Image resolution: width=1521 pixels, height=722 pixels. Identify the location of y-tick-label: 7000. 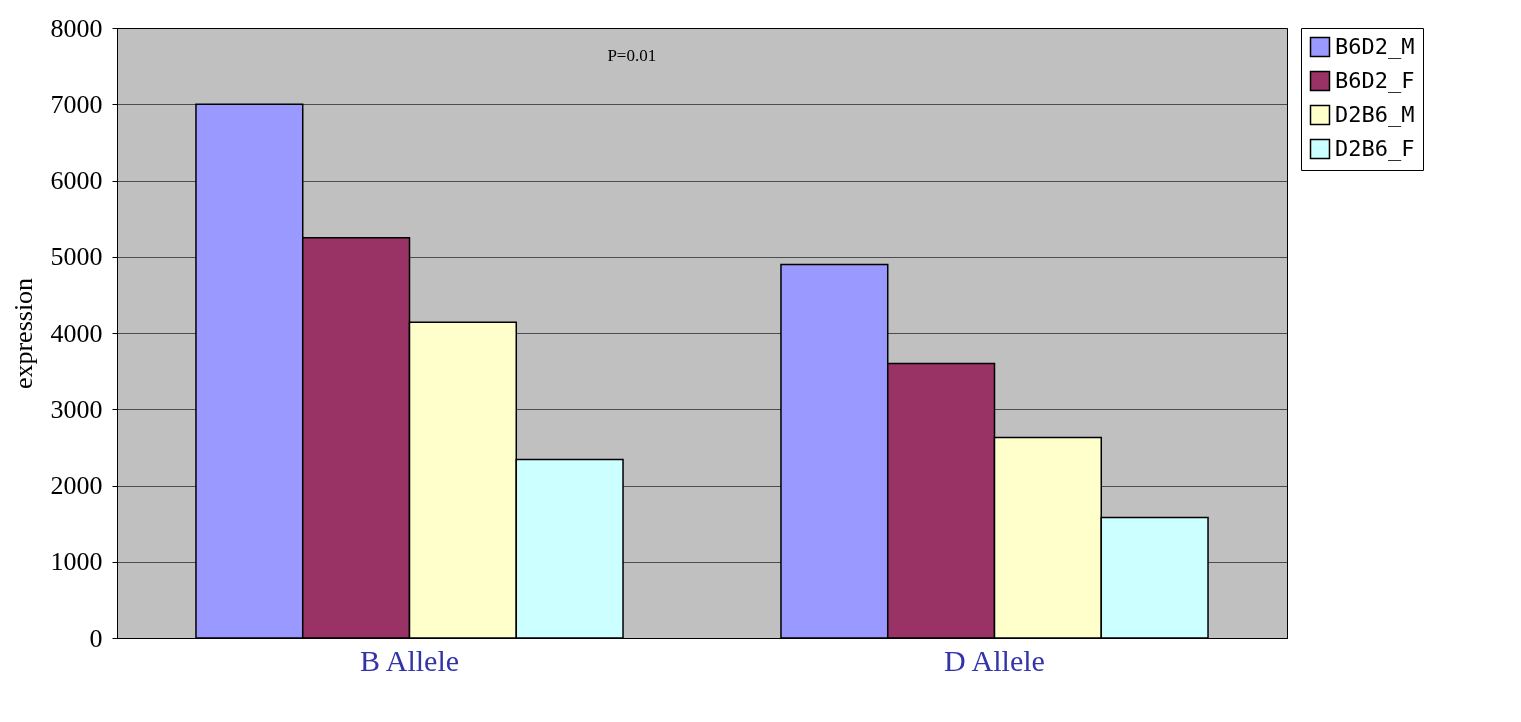
(76, 104).